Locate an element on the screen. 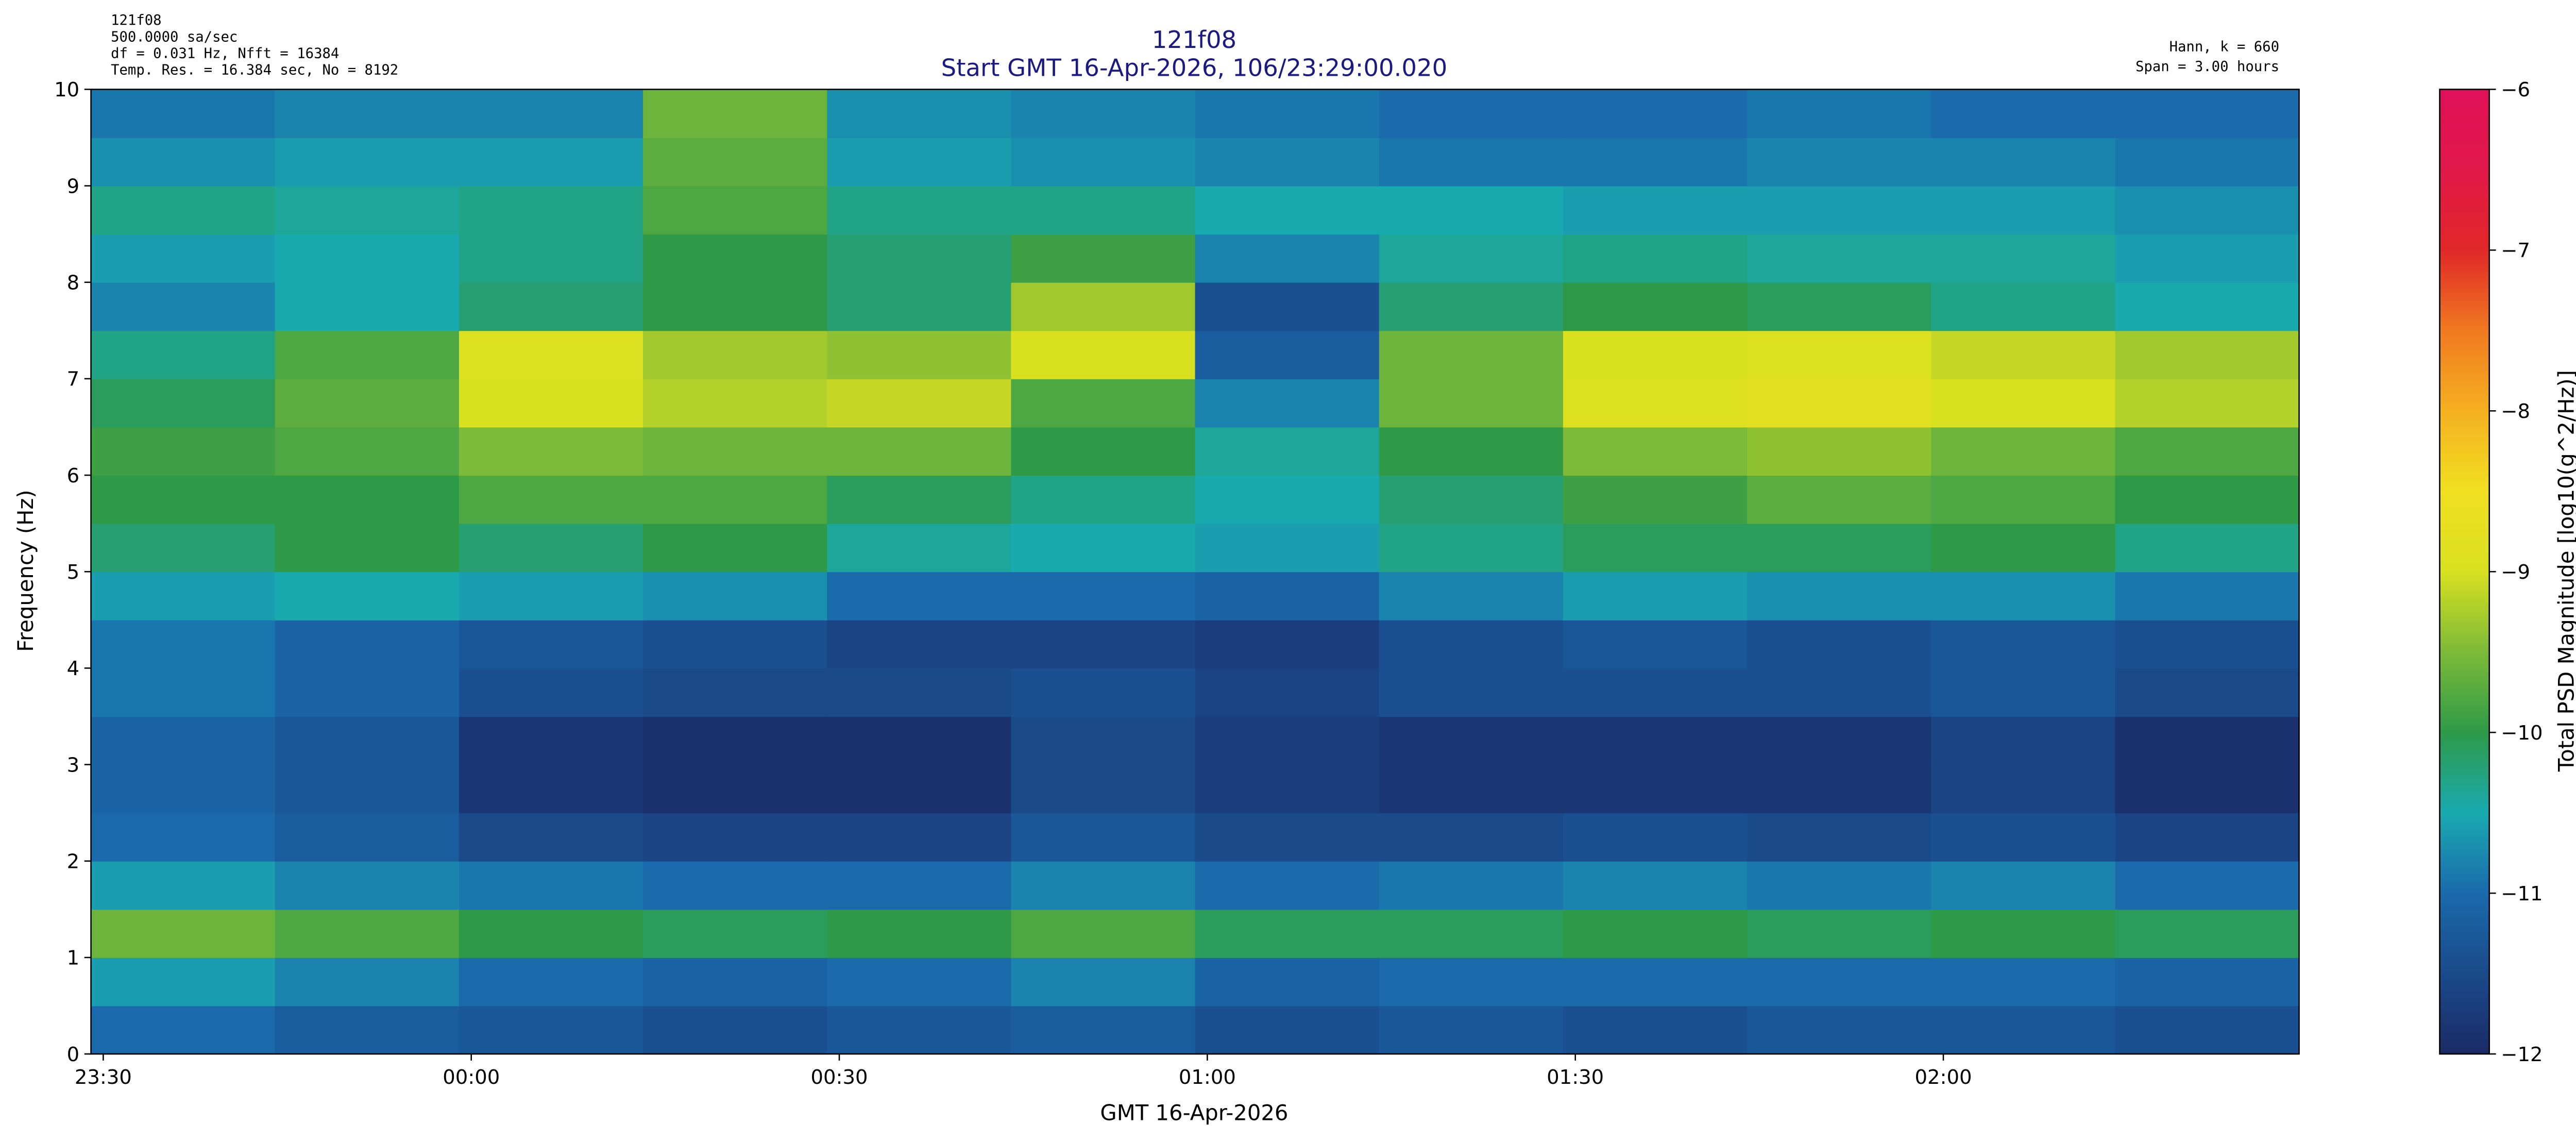 The height and width of the screenshot is (1140, 2576). colorbar-label: Total PSD Magnitude [log10(g^2/Hz)] is located at coordinates (2564, 571).